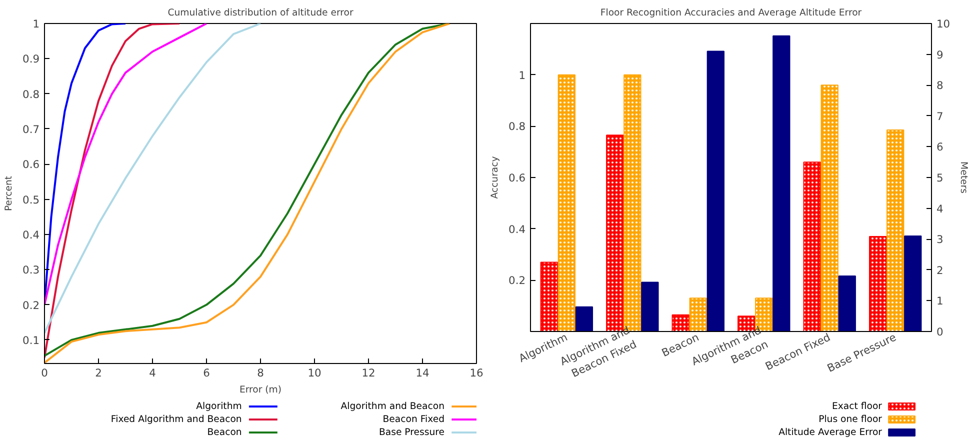 The width and height of the screenshot is (976, 447). Describe the element at coordinates (176, 419) in the screenshot. I see `legend-label: Fixed Algorithm and Beacon` at that location.